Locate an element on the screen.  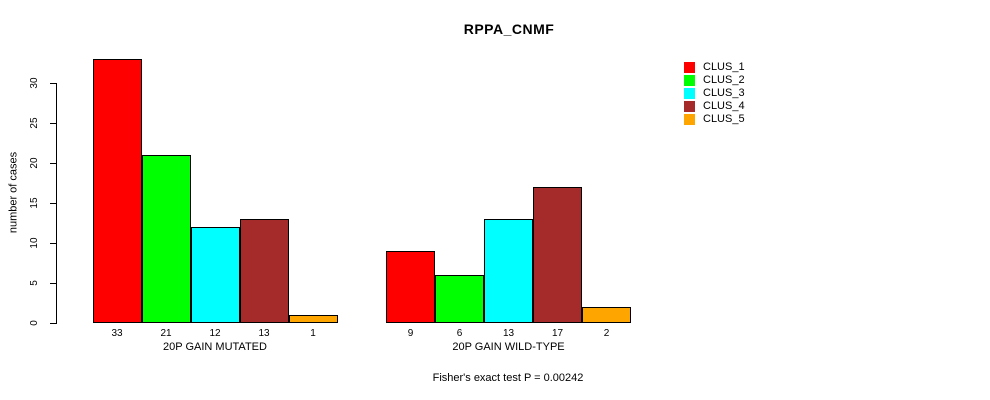
bar-value-label: 2 is located at coordinates (606, 333).